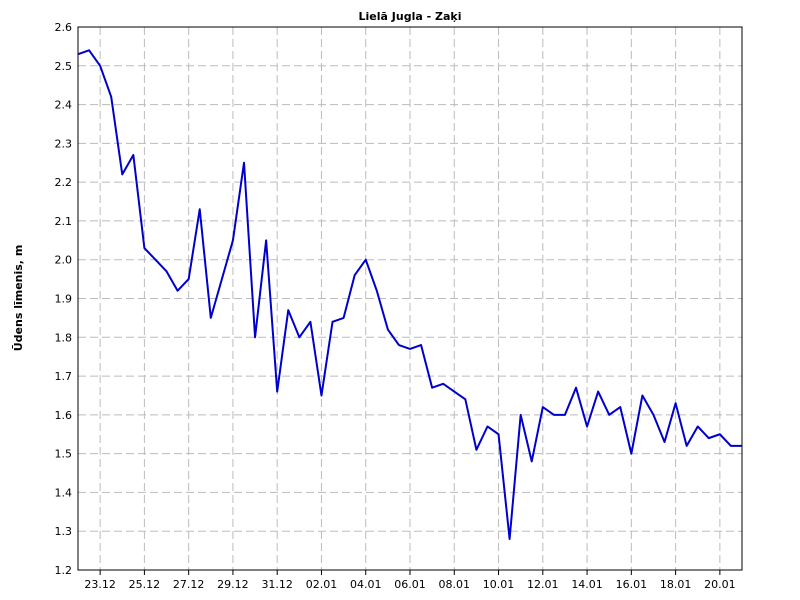 Image resolution: width=800 pixels, height=600 pixels. Describe the element at coordinates (64, 260) in the screenshot. I see `y-tick-label: 2.0` at that location.